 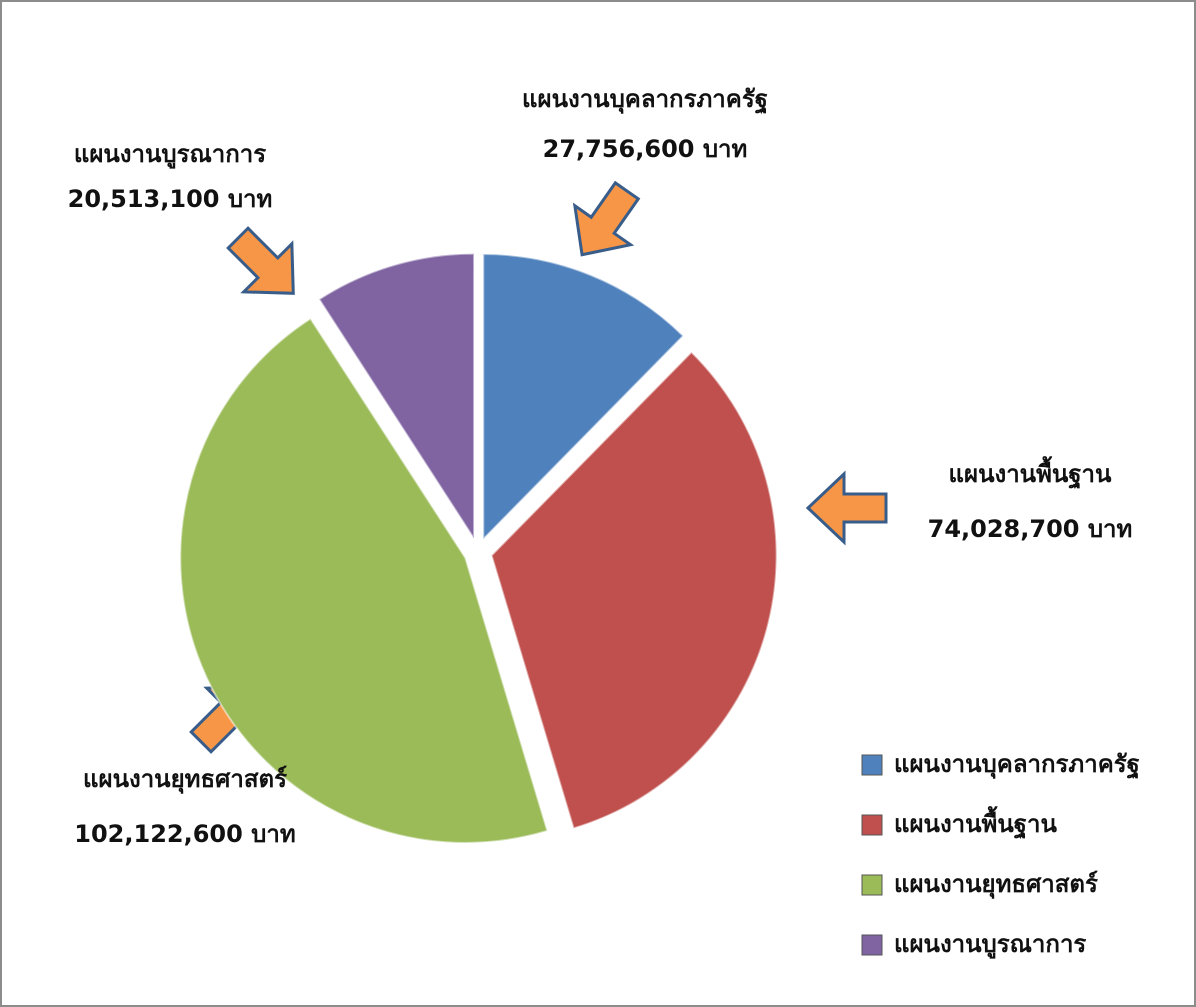 I want to click on slice-value-label: 20,513,100 บาท, so click(x=170, y=199).